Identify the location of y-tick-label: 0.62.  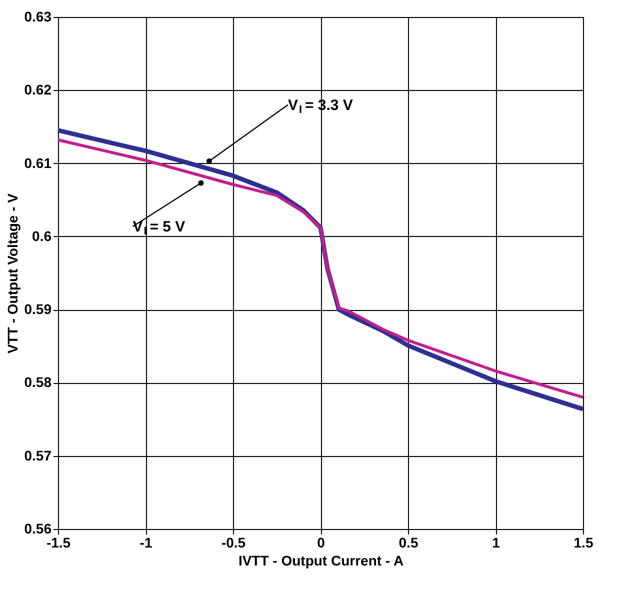
(38, 90).